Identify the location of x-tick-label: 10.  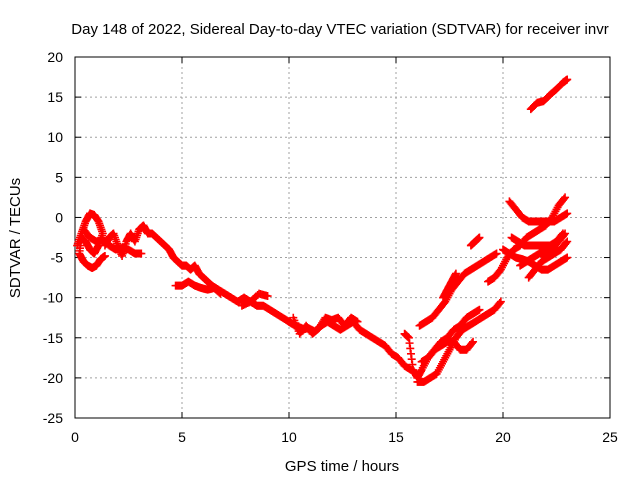
(289, 437).